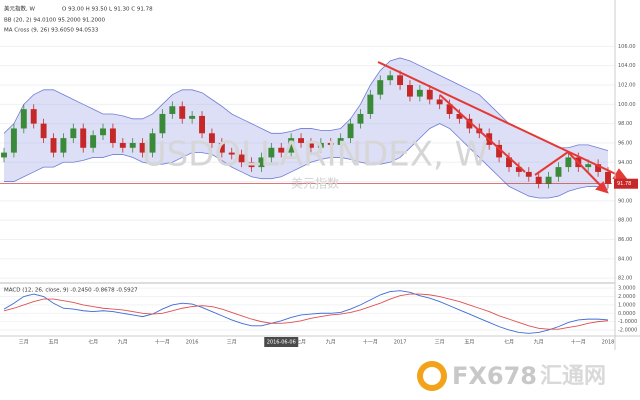  I want to click on bb-legend: BB (20, 2) 94.0100 95.2000 91.2000, so click(55, 21).